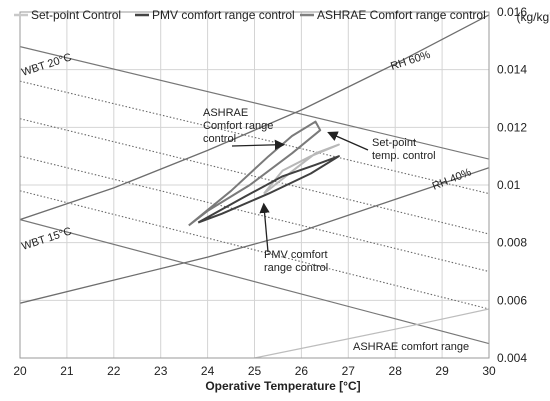  Describe the element at coordinates (512, 127) in the screenshot. I see `y-tick-label: 0.012` at that location.